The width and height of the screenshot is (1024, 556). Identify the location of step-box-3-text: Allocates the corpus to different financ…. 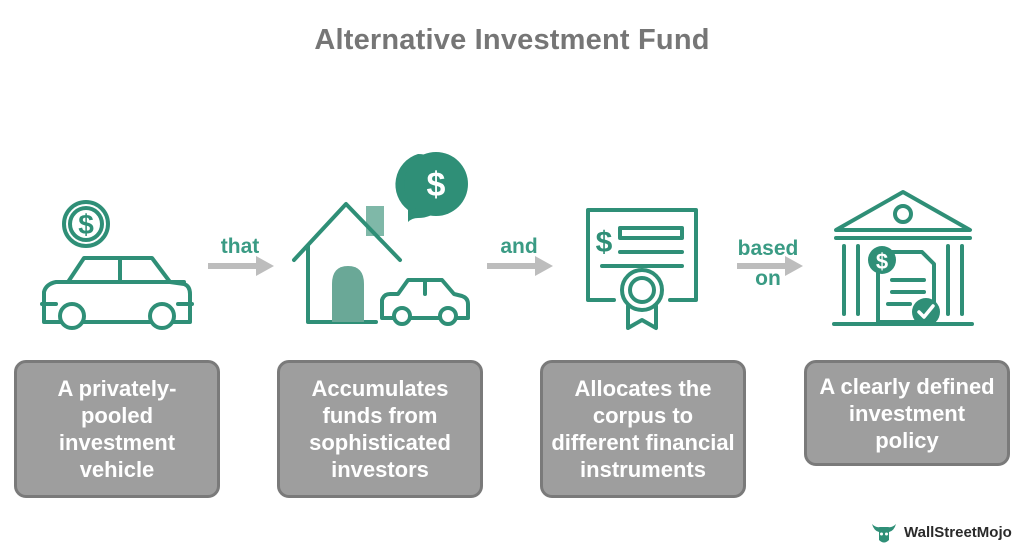
(643, 429).